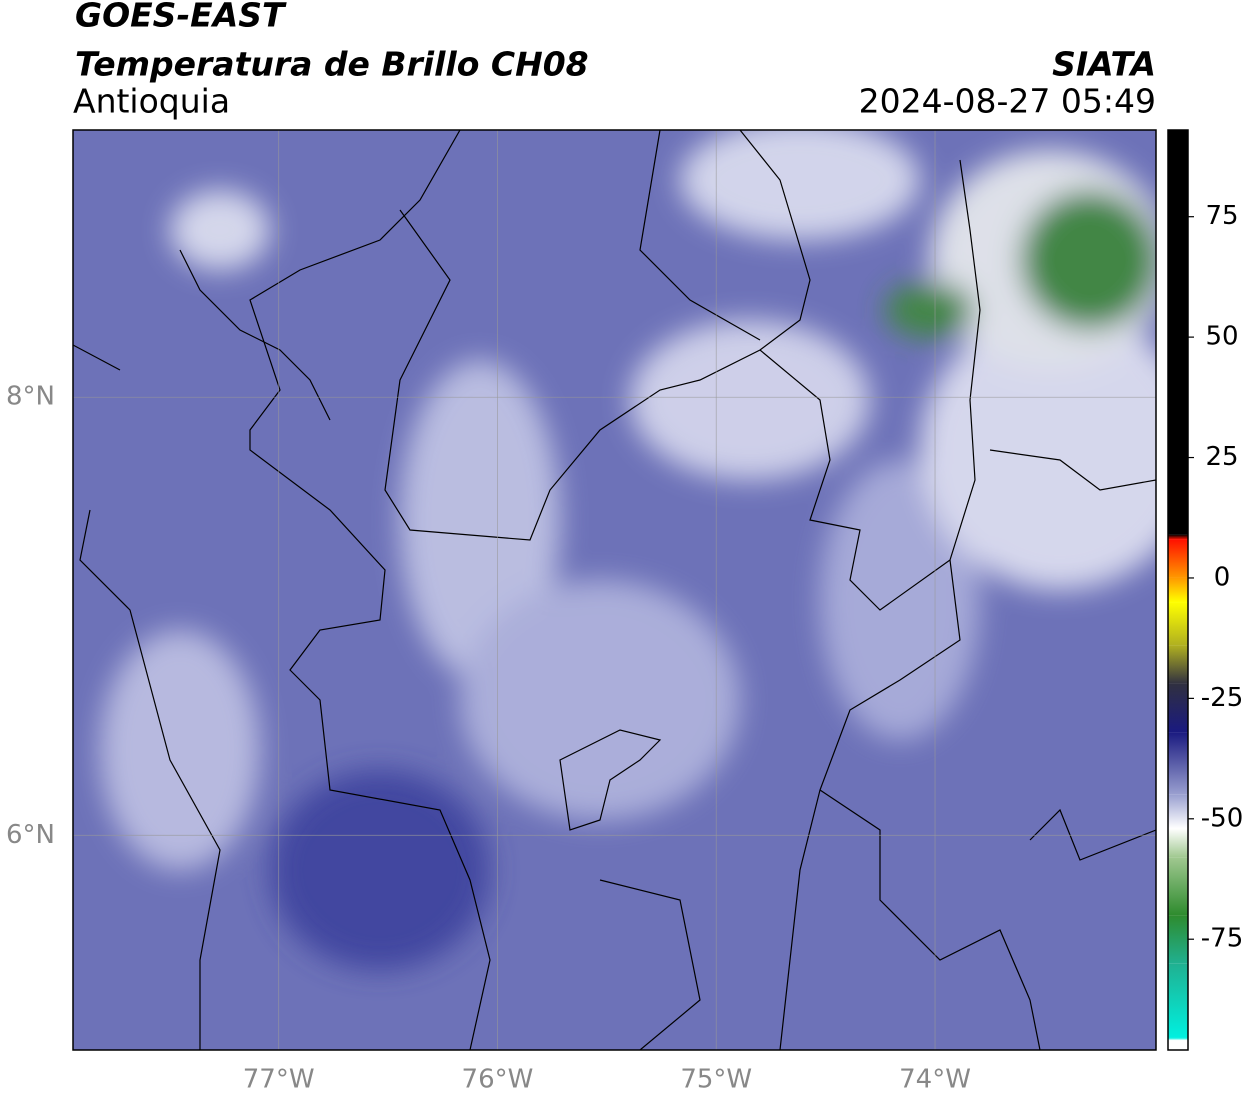  Describe the element at coordinates (30, 835) in the screenshot. I see `y-tick-label: 6°N` at that location.